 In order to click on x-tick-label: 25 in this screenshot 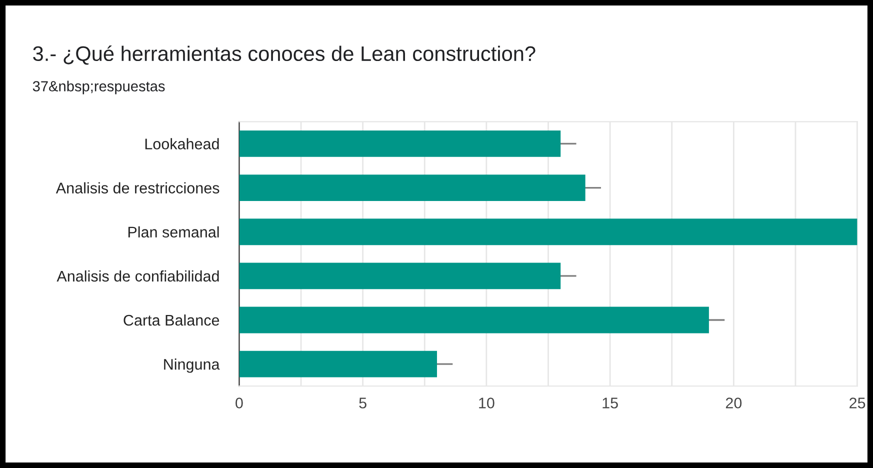, I will do `click(858, 403)`.